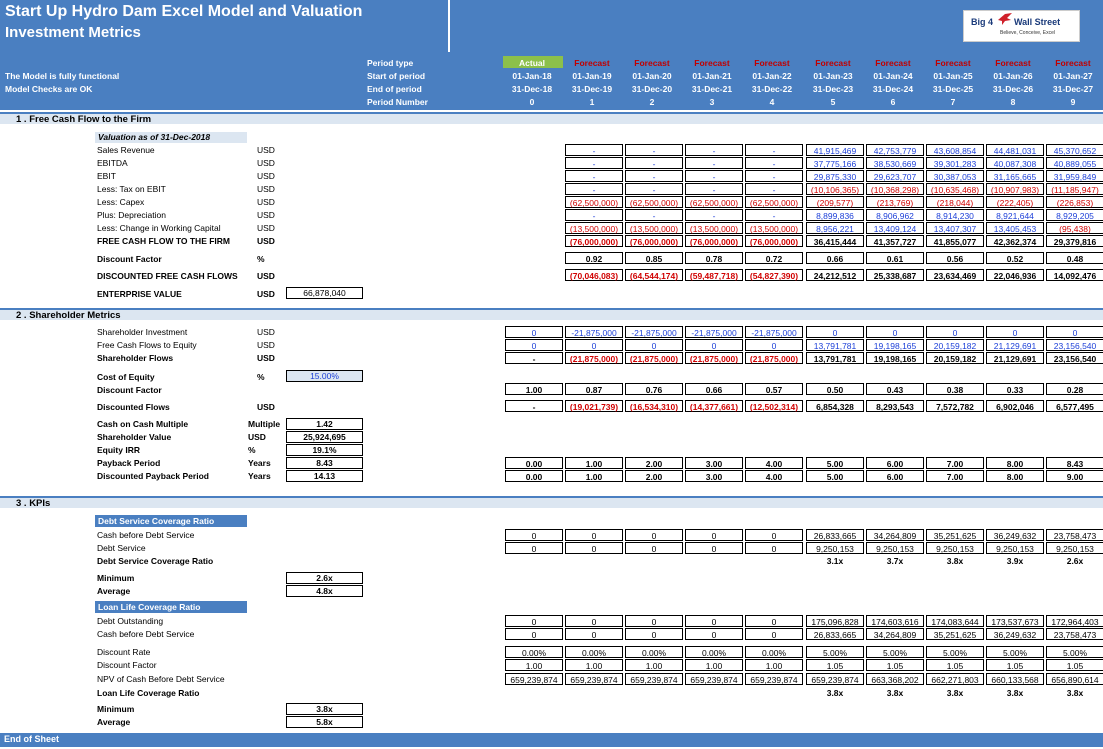 This screenshot has height=749, width=1103. I want to click on fcf-r2-c-6: 29,623,707, so click(895, 176).